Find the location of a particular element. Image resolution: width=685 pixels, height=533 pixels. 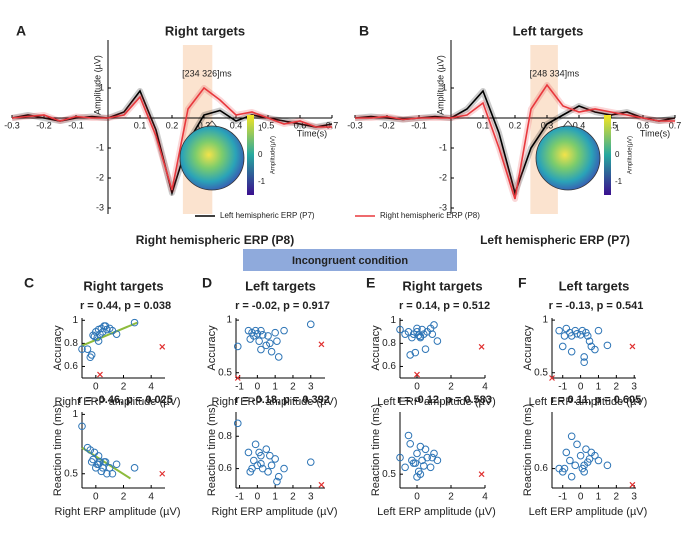

section-label: Left hemispheric ERP (P7) is located at coordinates (555, 240).